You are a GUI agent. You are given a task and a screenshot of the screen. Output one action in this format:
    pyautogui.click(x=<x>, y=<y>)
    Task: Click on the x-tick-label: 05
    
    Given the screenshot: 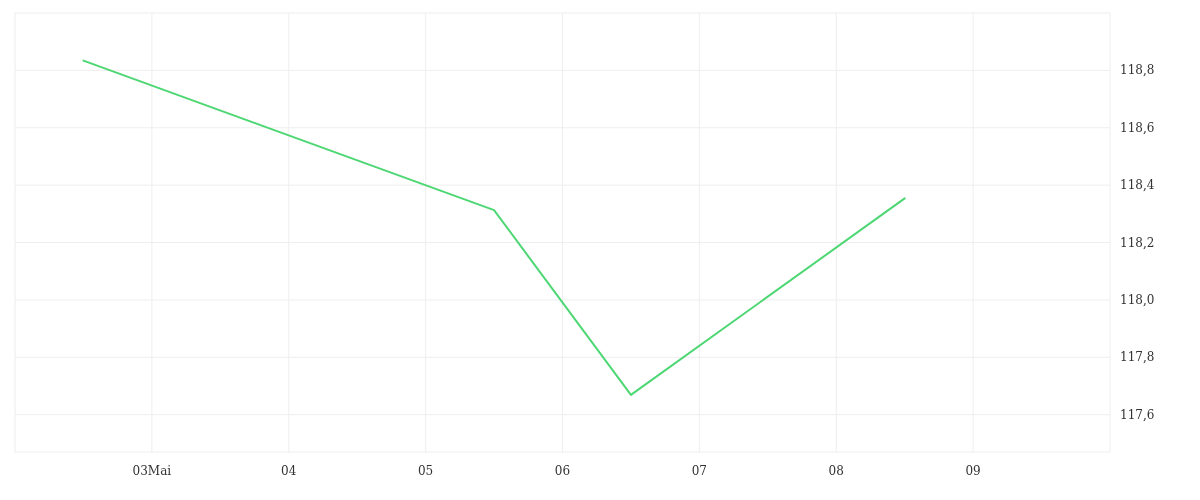 What is the action you would take?
    pyautogui.click(x=425, y=471)
    